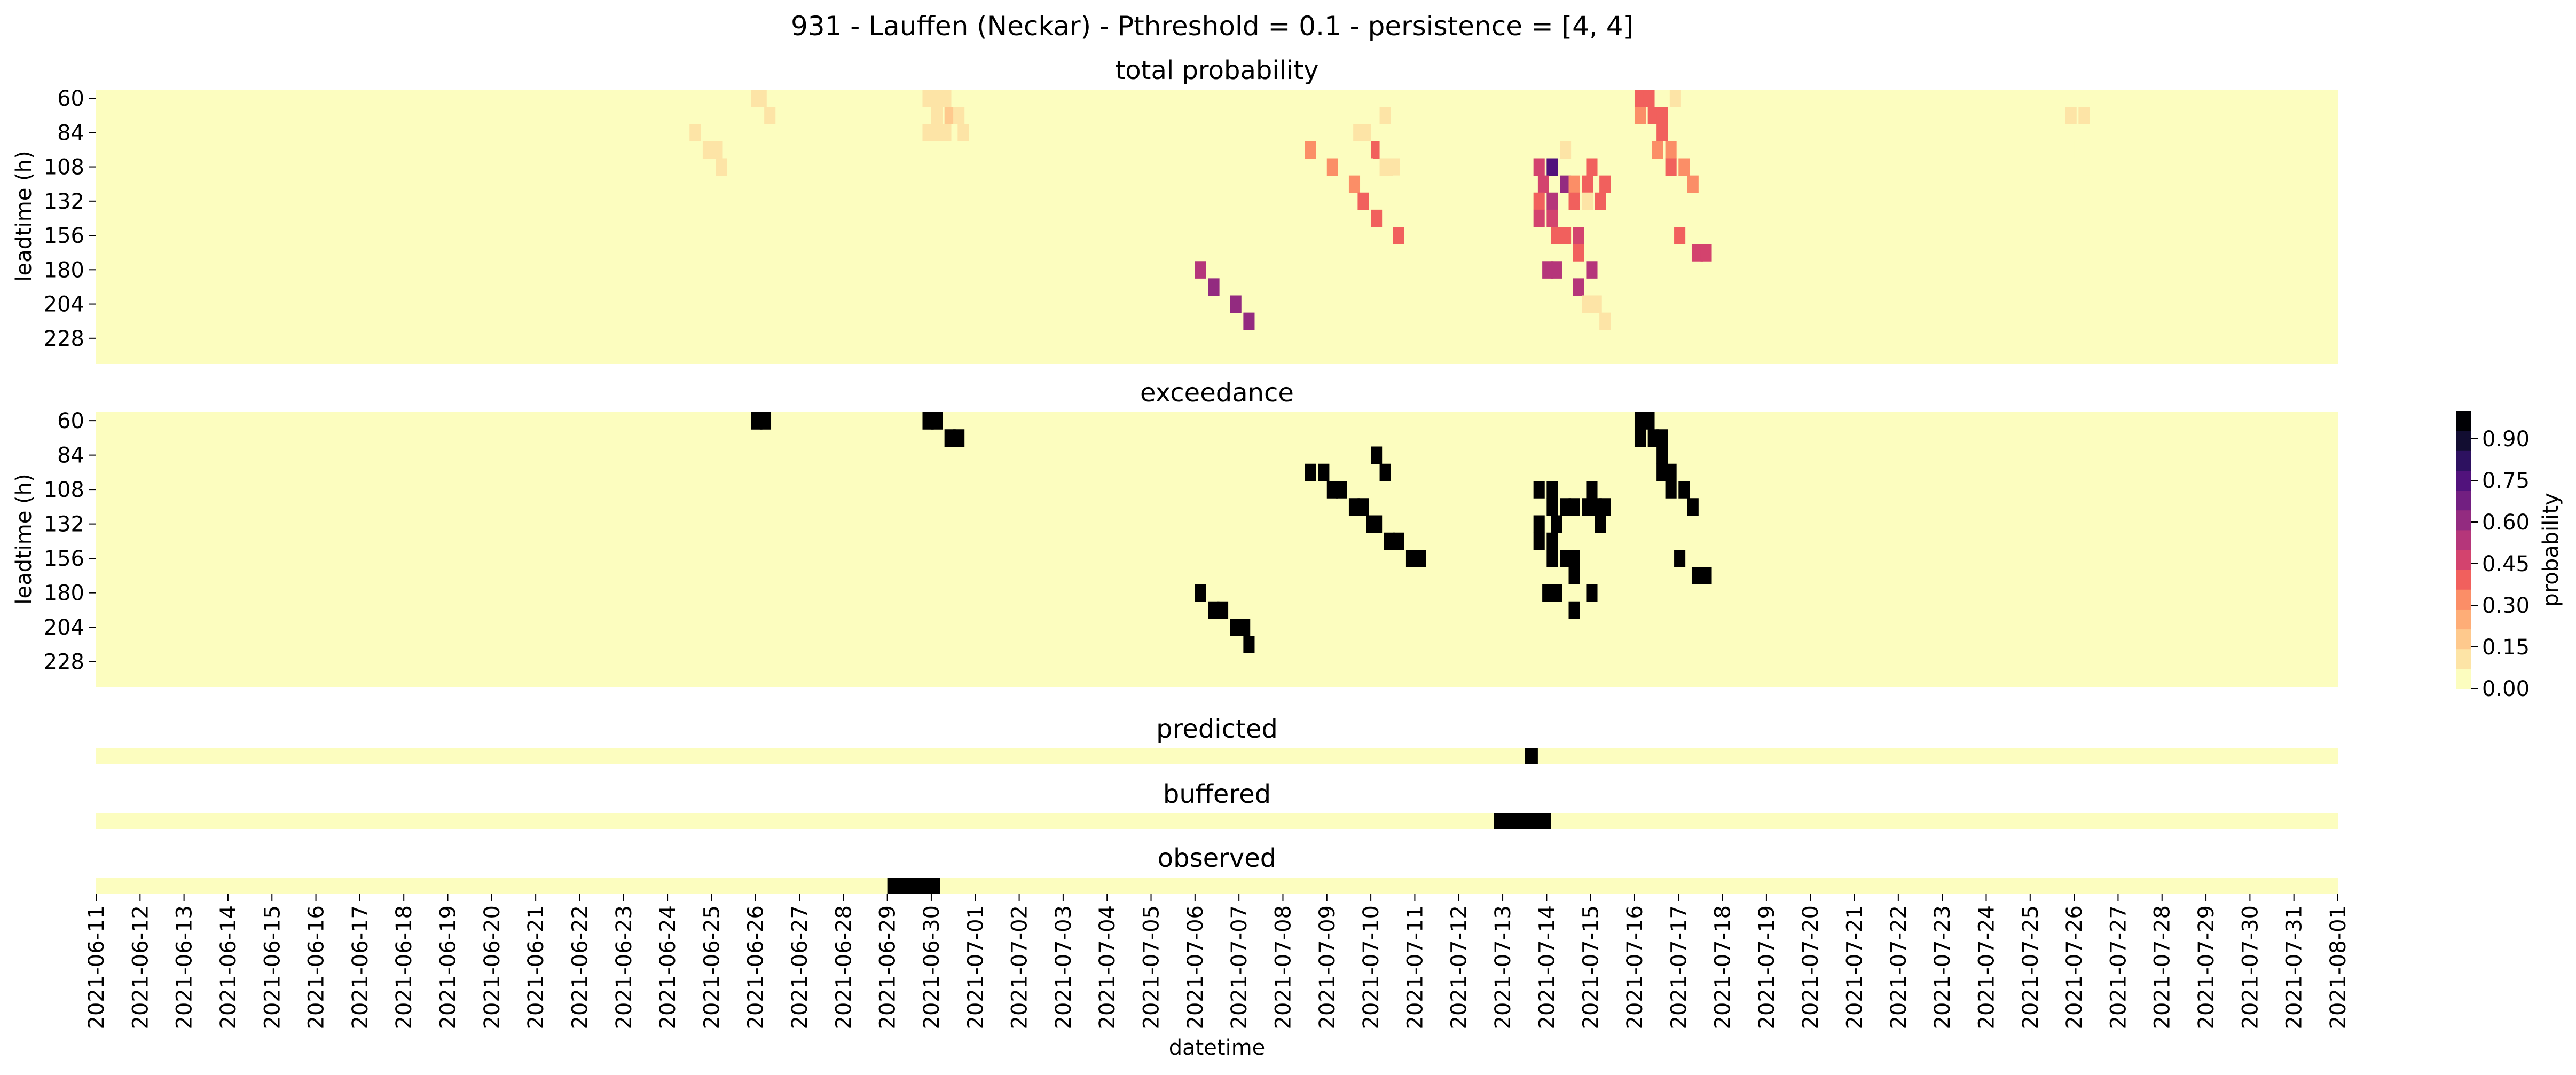 This screenshot has height=1075, width=2576. Describe the element at coordinates (2118, 967) in the screenshot. I see `x-tick-label: 2021-07-27` at that location.